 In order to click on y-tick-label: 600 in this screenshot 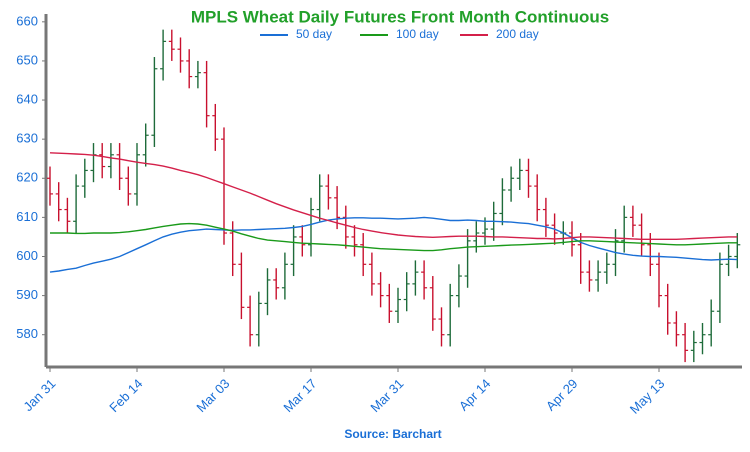, I will do `click(27, 255)`.